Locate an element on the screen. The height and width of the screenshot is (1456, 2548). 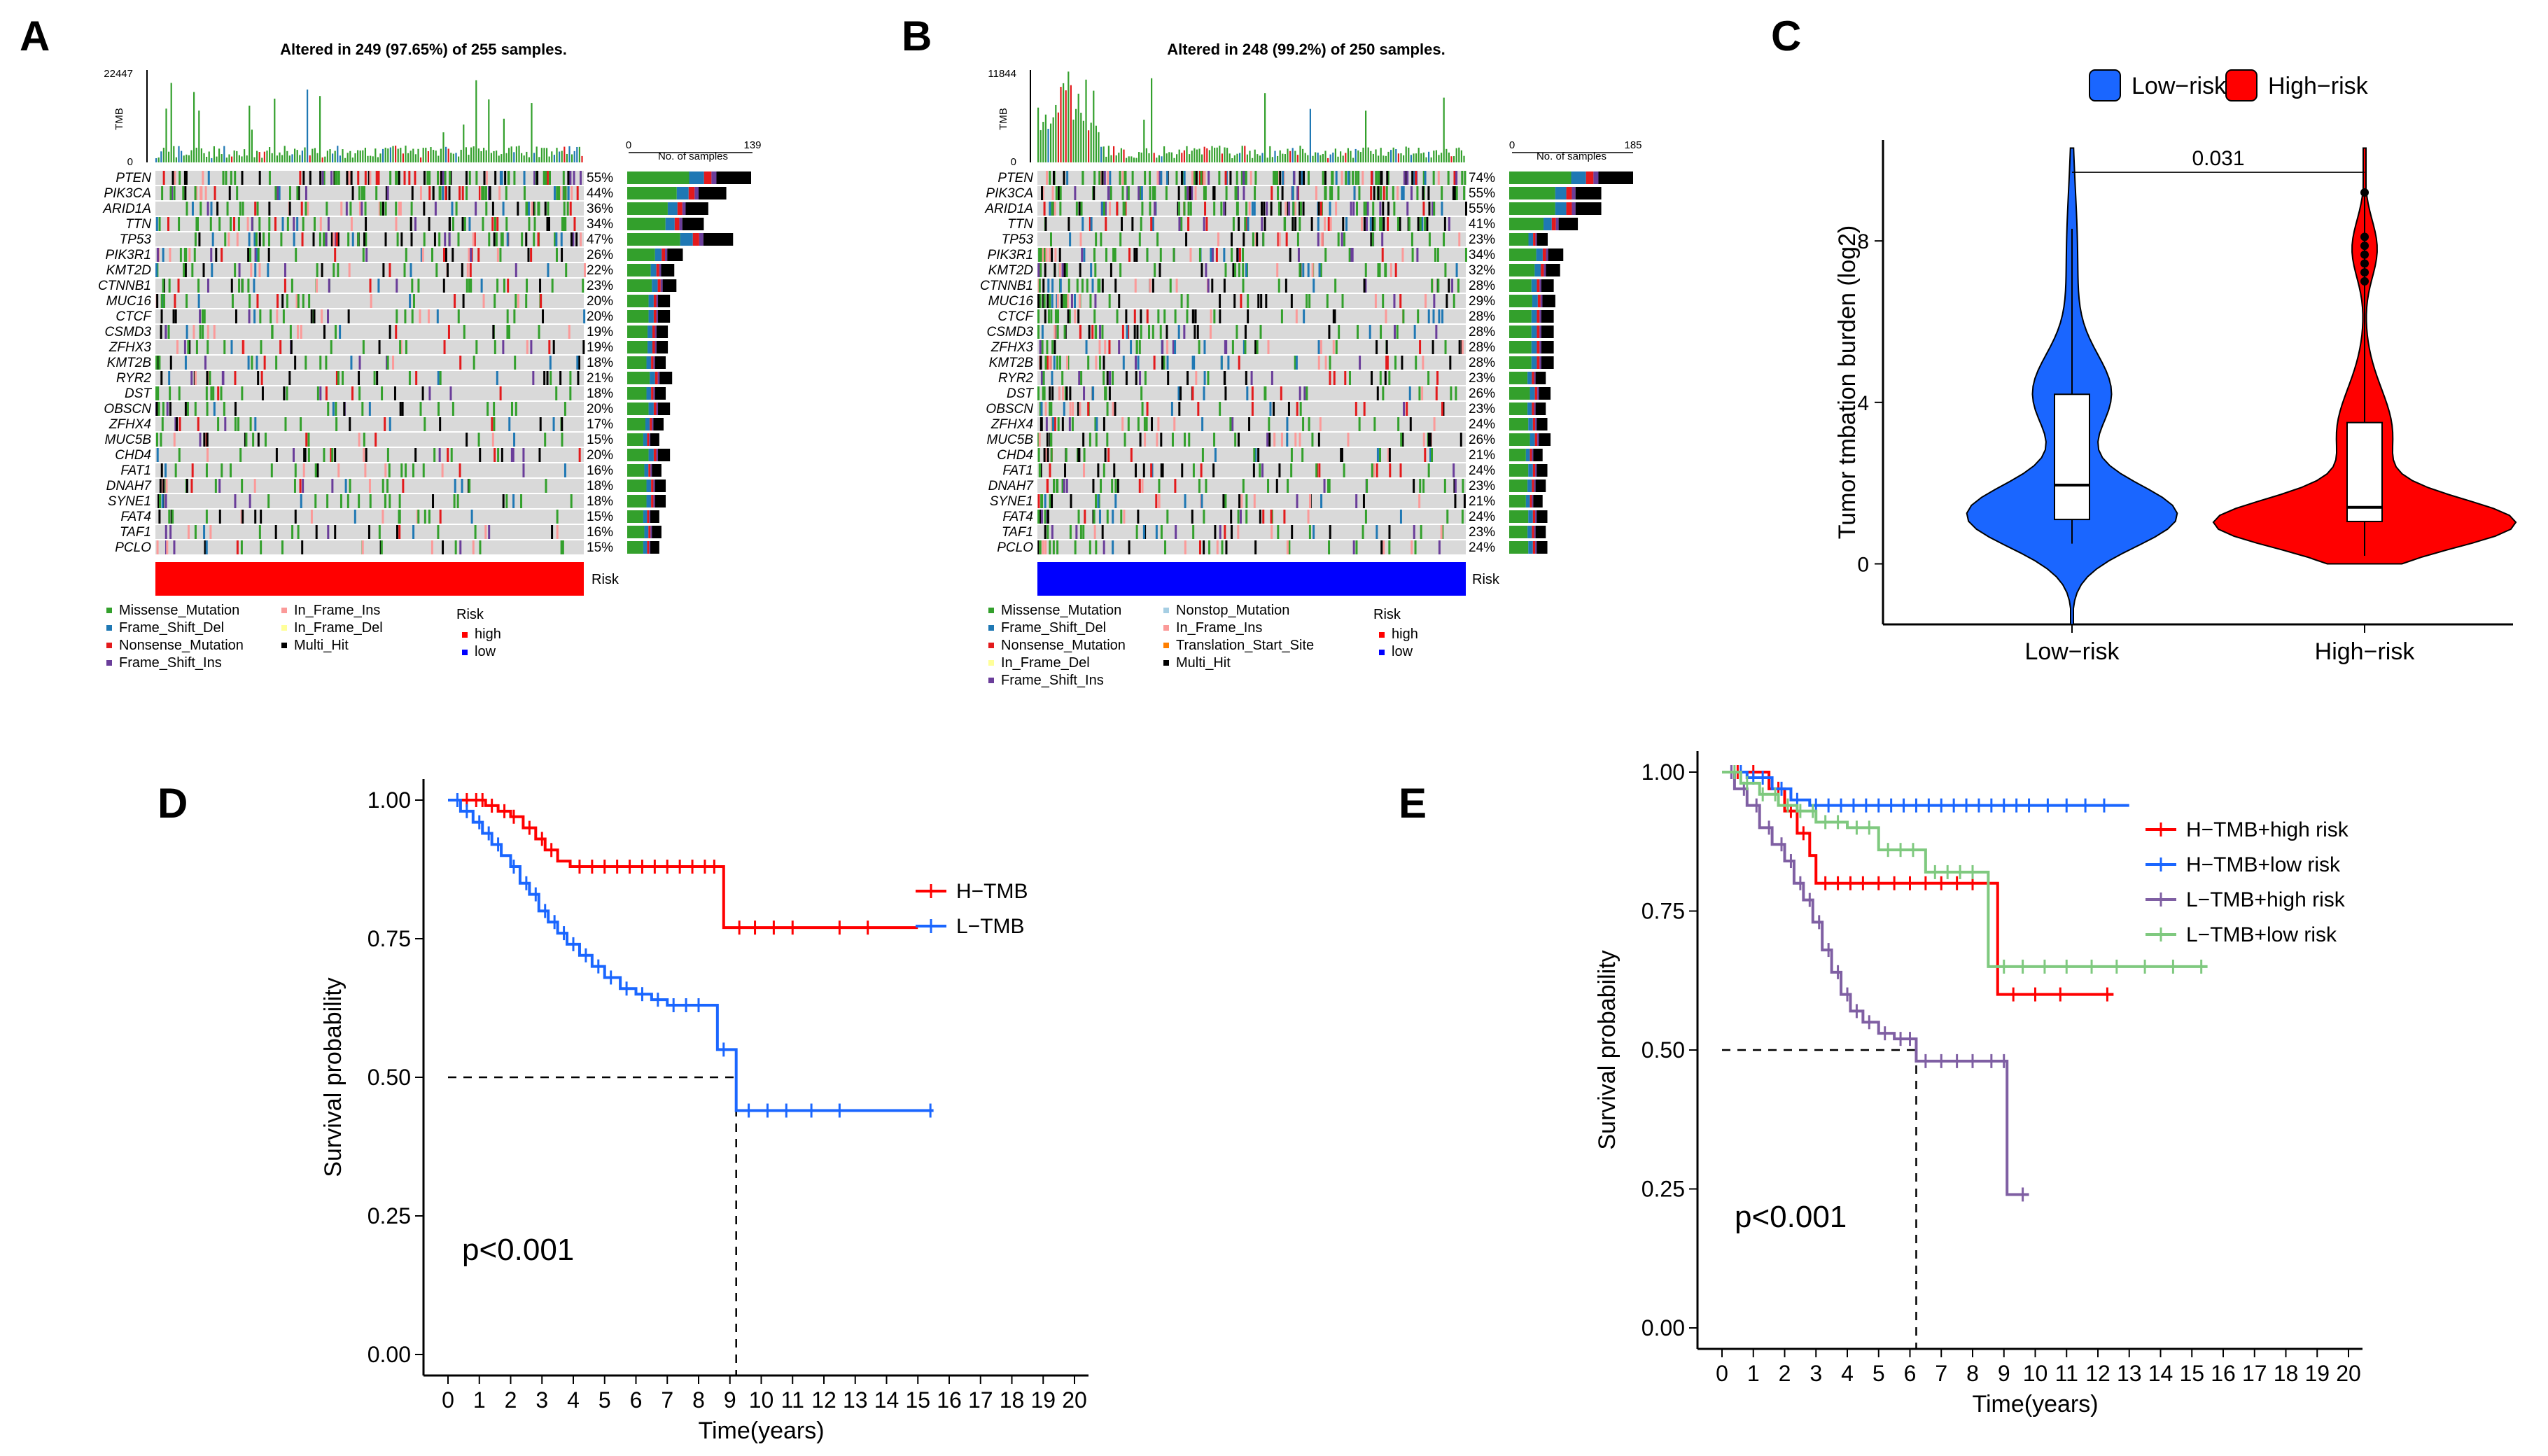
x-tick-label: 16 is located at coordinates (949, 1400).